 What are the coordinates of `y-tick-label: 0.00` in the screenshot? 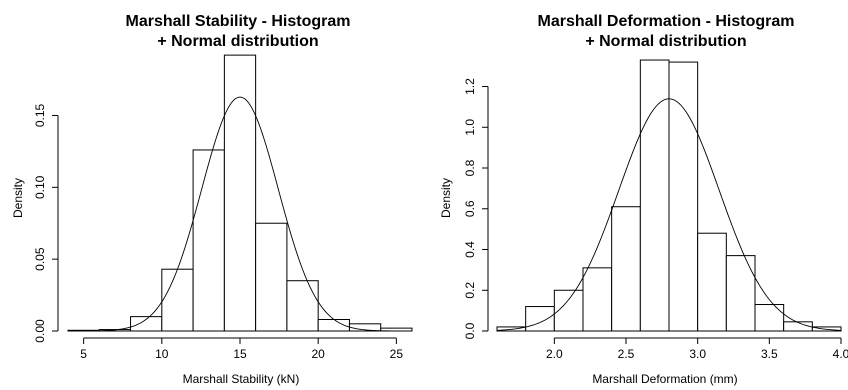 It's located at (40, 331).